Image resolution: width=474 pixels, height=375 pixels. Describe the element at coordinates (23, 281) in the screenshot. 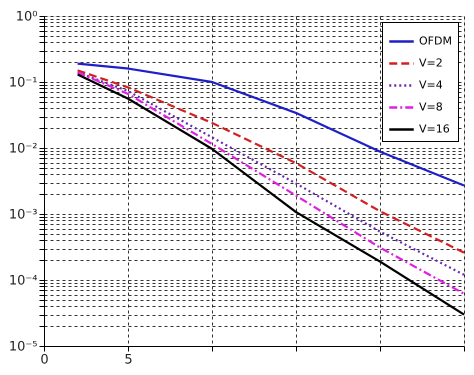

I see `y-tick-label: 10⁻⁴` at that location.